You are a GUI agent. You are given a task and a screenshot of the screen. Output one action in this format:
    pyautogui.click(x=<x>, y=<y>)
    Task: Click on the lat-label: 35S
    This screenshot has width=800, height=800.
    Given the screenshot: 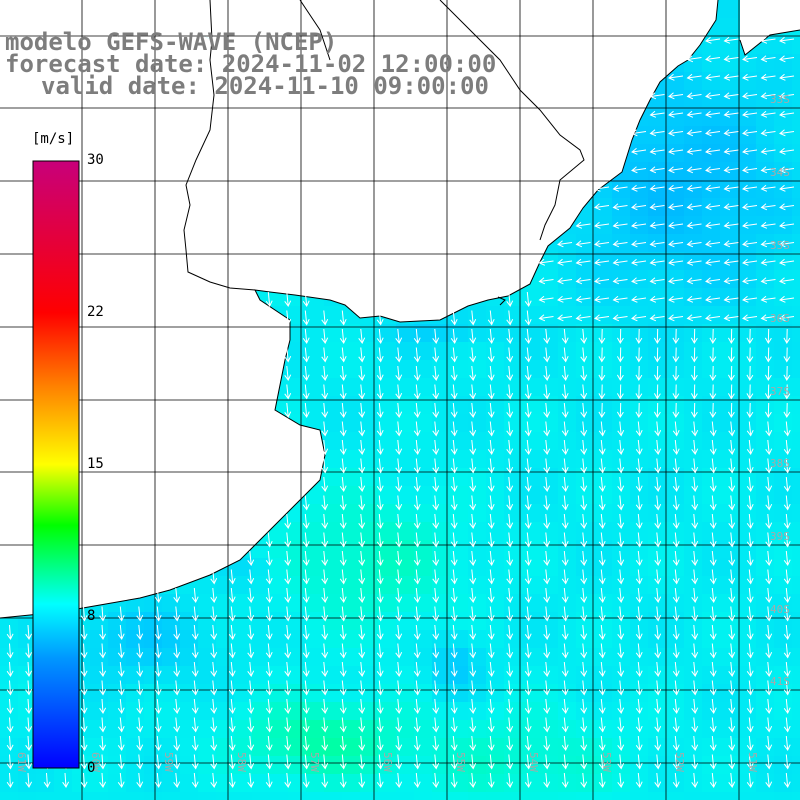 What is the action you would take?
    pyautogui.click(x=780, y=245)
    